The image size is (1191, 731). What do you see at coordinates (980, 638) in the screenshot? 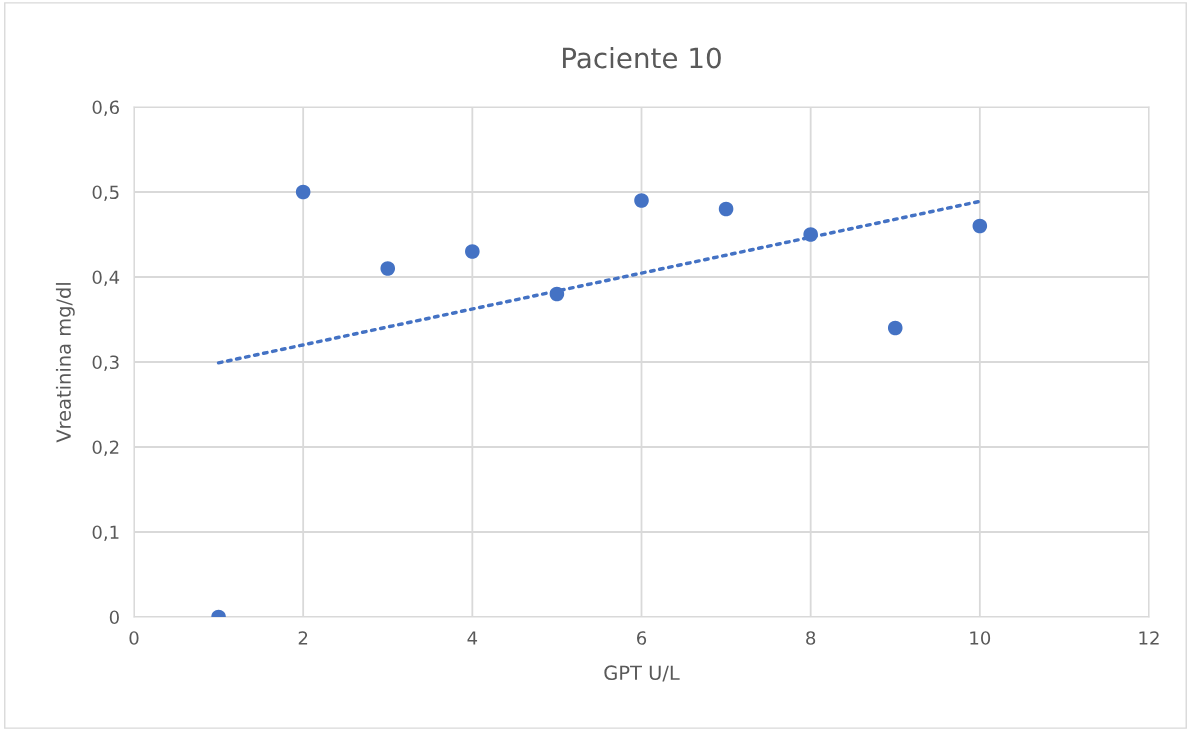
I see `x-tick-label: 10` at bounding box center [980, 638].